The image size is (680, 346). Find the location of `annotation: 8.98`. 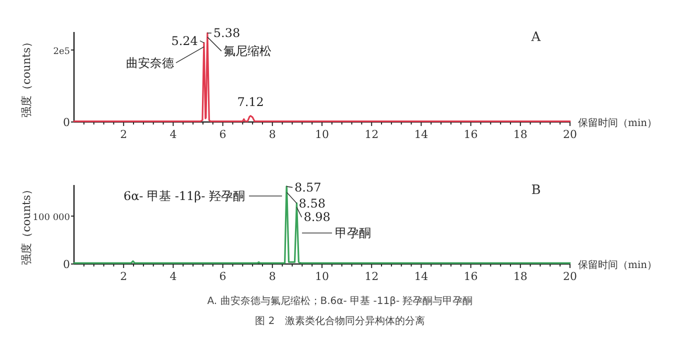

annotation: 8.98 is located at coordinates (317, 217).